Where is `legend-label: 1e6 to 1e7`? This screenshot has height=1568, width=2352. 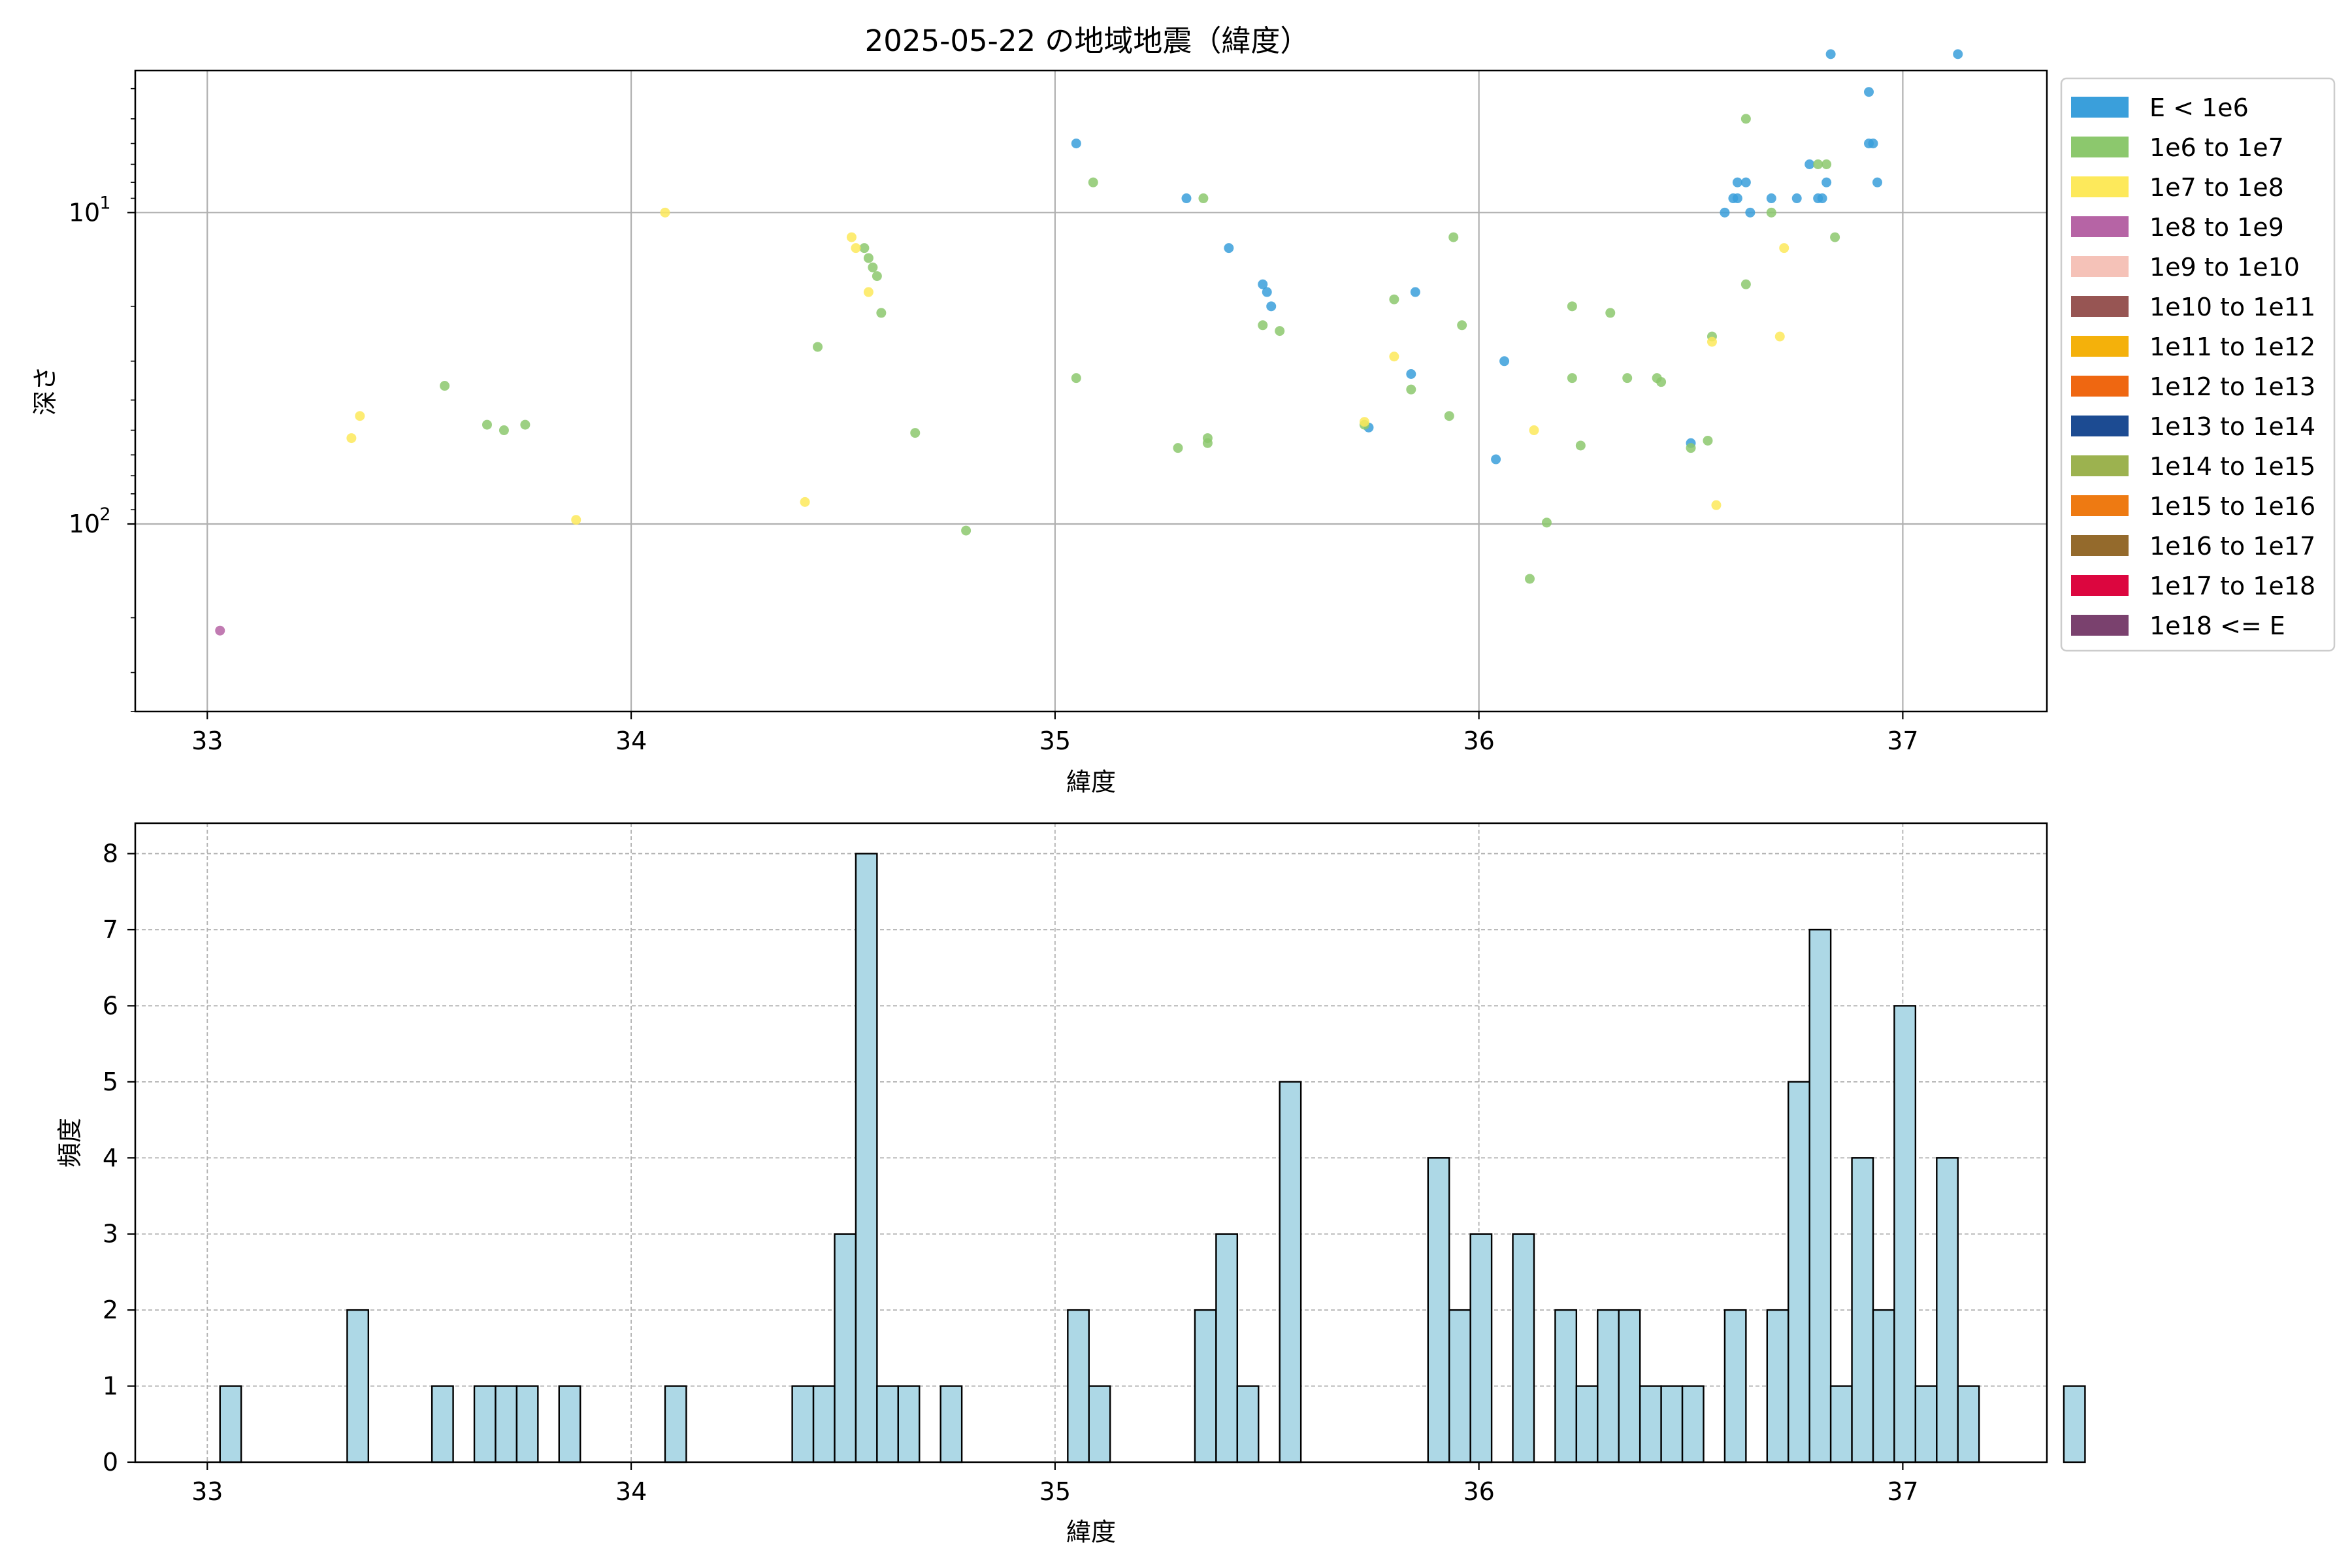
legend-label: 1e6 to 1e7 is located at coordinates (2216, 147).